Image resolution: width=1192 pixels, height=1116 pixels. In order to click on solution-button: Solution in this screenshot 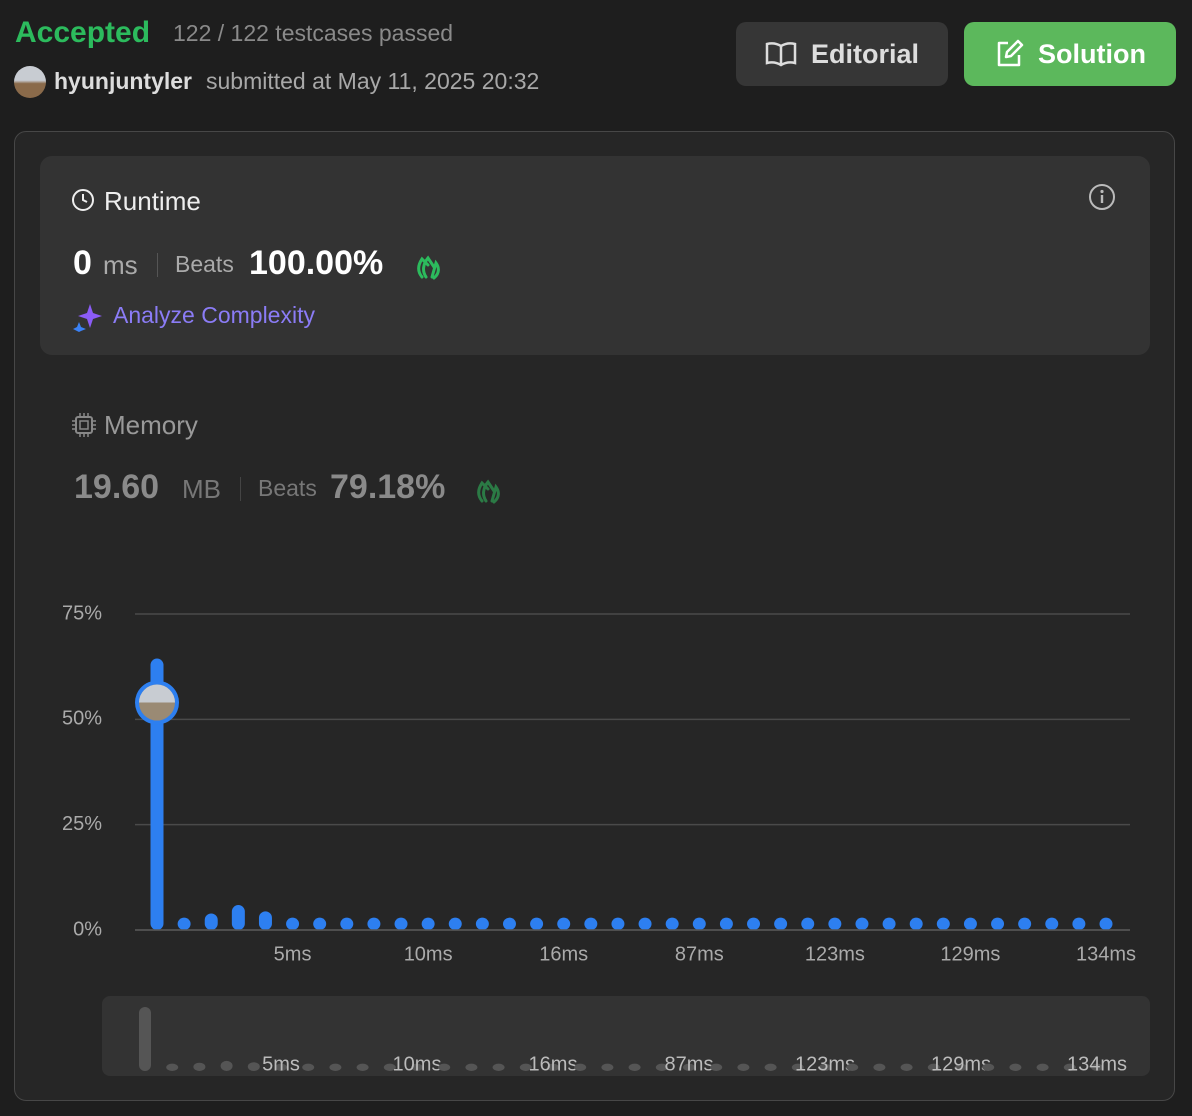, I will do `click(1070, 54)`.